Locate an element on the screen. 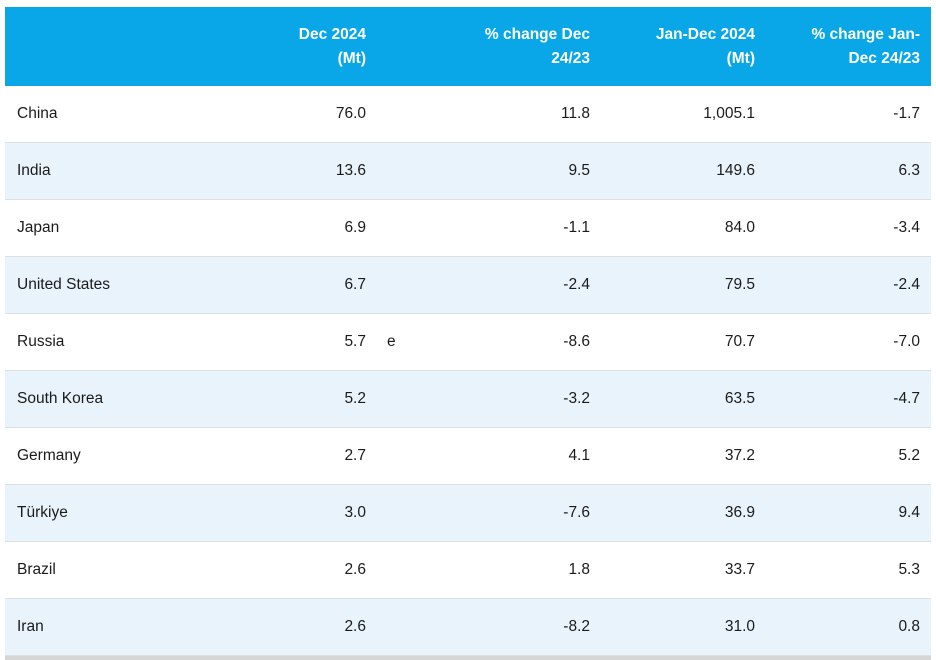 The height and width of the screenshot is (660, 936). column-header-line: % change Dec is located at coordinates (537, 34).